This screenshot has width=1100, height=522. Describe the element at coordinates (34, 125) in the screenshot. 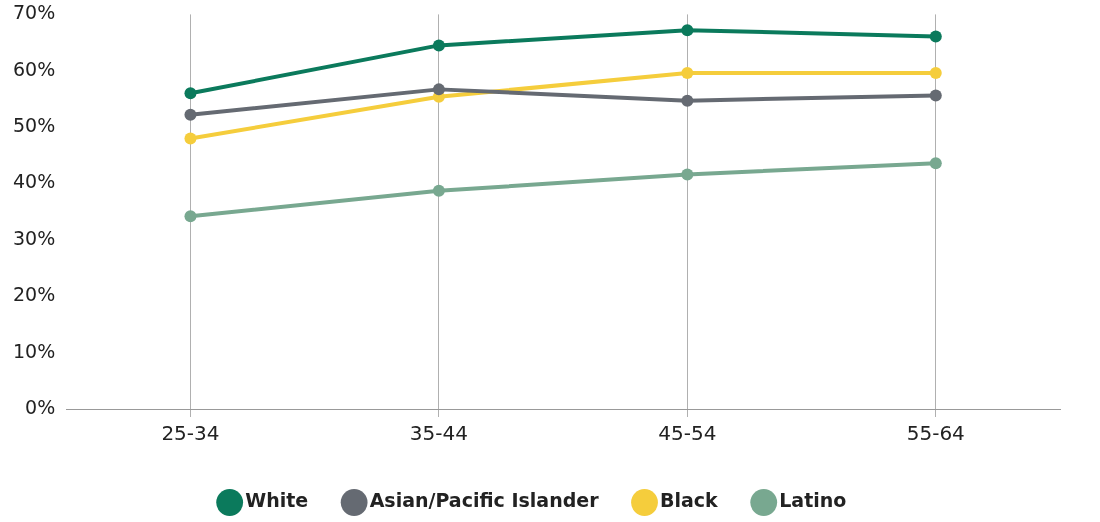

I see `y-tick-label: 50%` at that location.